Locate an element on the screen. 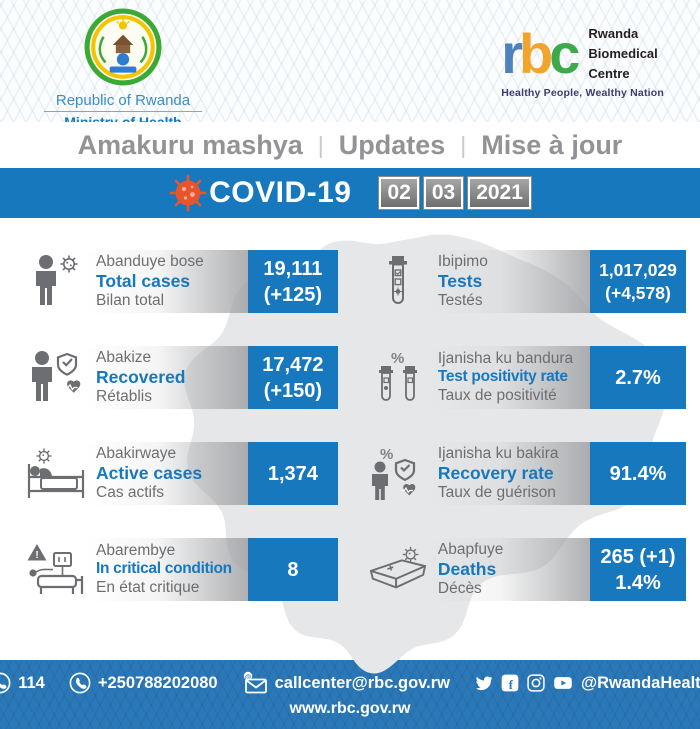 This screenshot has height=729, width=700. hotline-number: 114 is located at coordinates (31, 682).